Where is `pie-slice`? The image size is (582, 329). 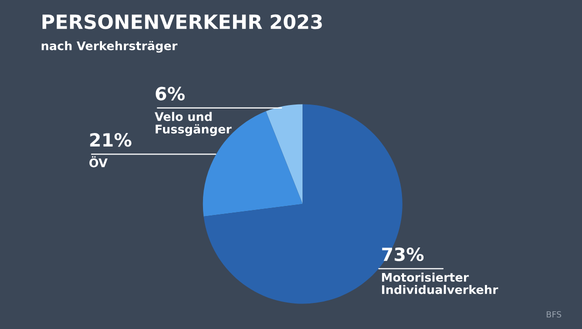 pie-slice is located at coordinates (284, 154).